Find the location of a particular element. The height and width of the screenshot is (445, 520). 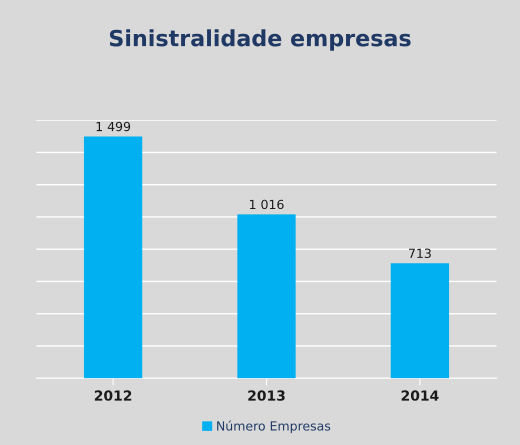

x-tick-label: 2013 is located at coordinates (266, 395).